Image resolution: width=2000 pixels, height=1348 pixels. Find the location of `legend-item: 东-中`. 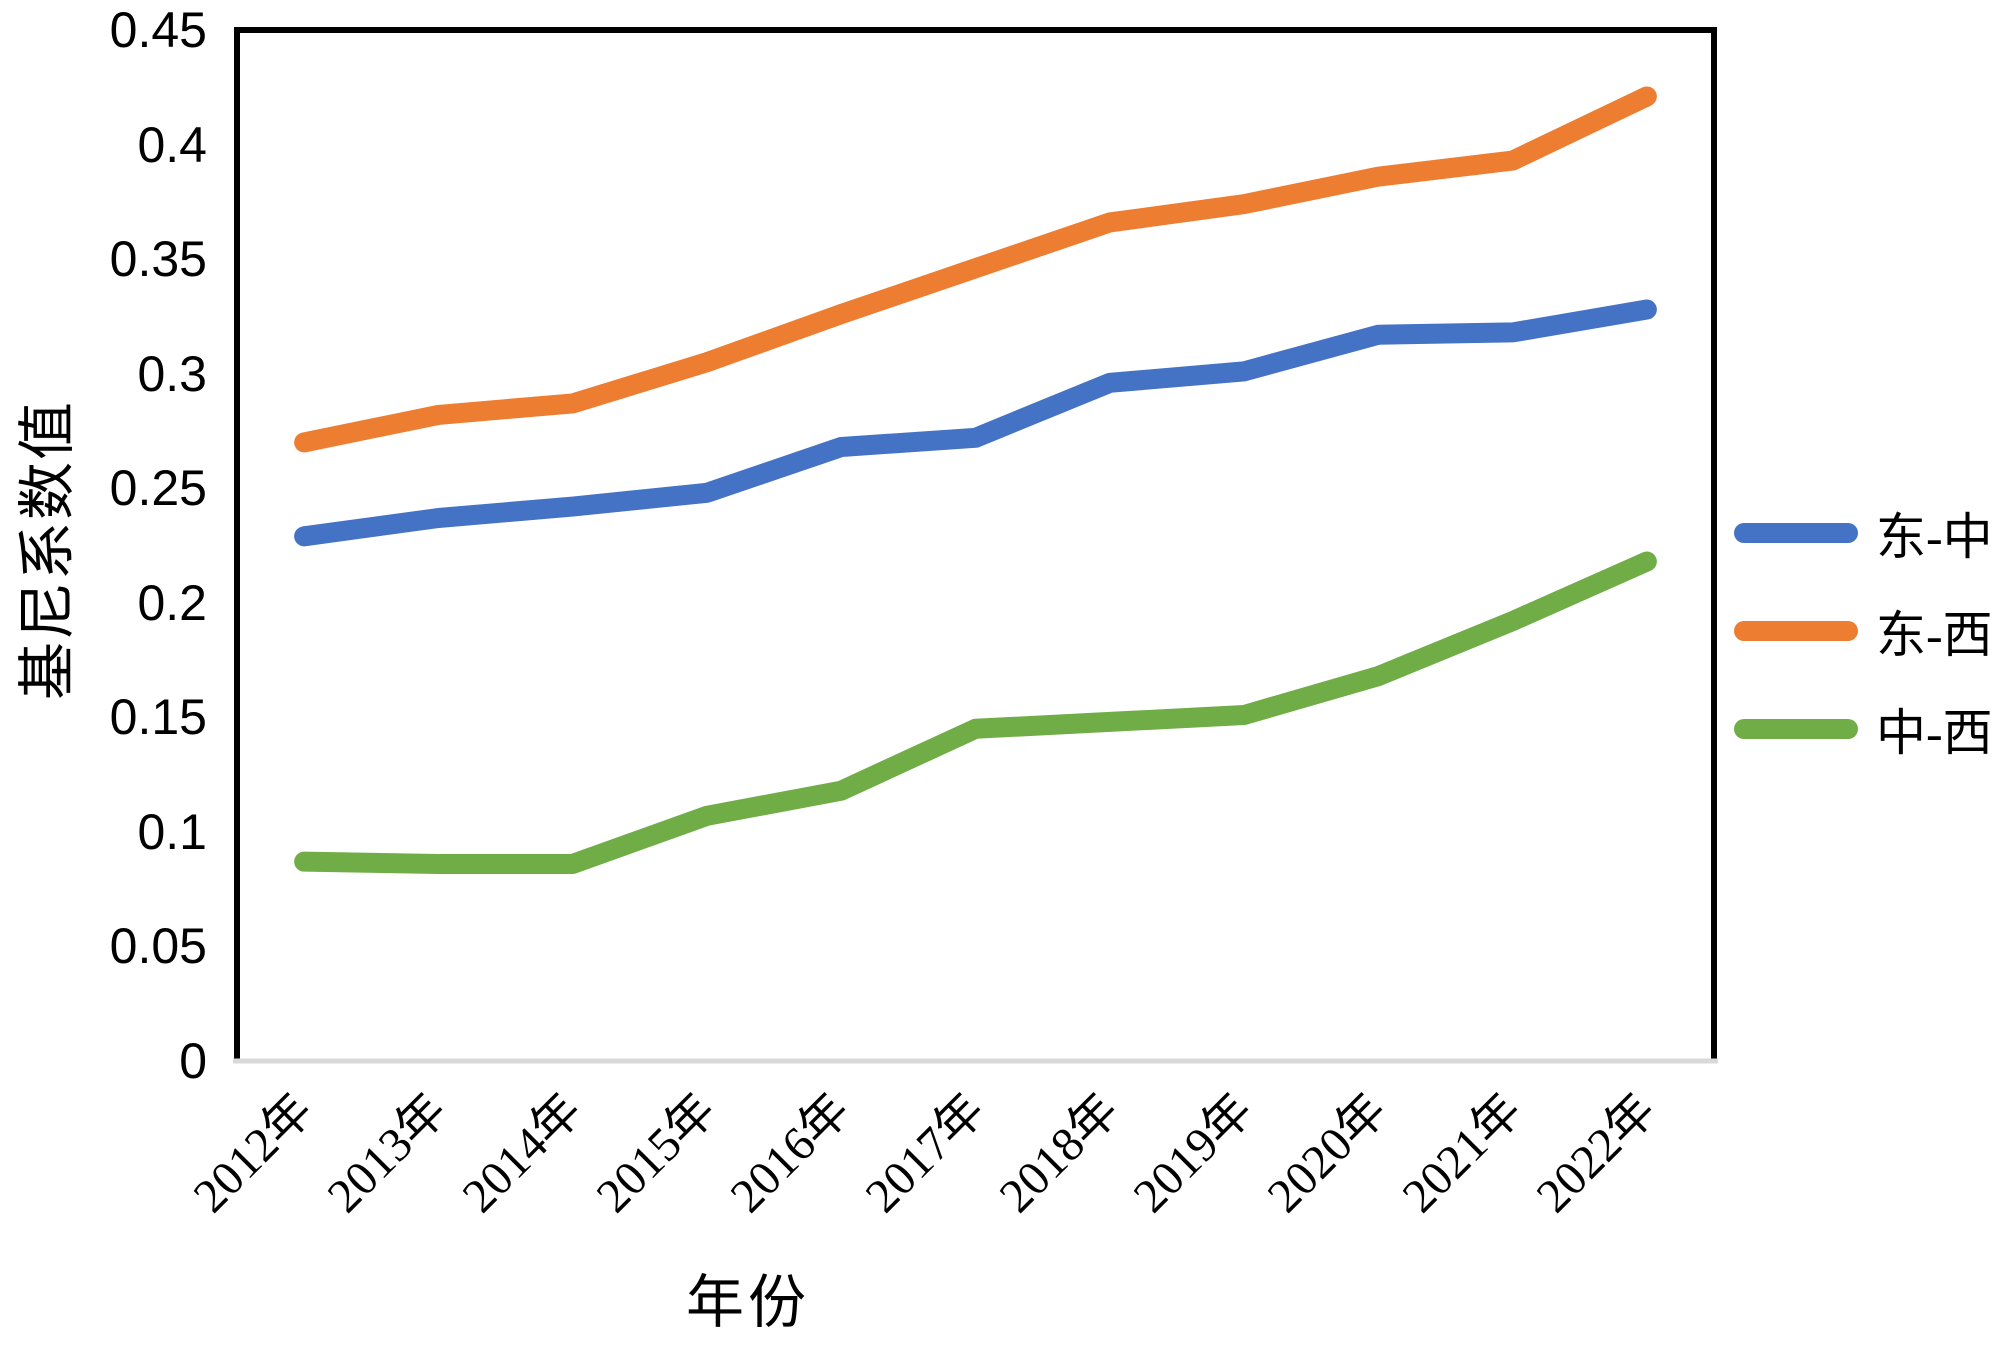

legend-item: 东-中 is located at coordinates (1863, 533).